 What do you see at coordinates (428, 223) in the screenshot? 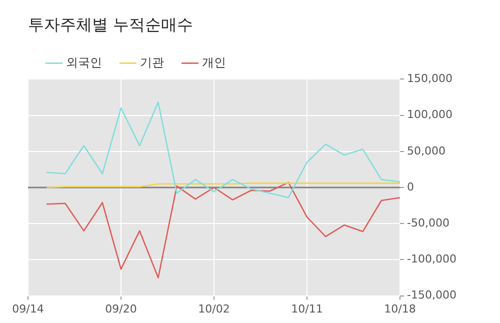
I see `y-tick-label: -50,000` at bounding box center [428, 223].